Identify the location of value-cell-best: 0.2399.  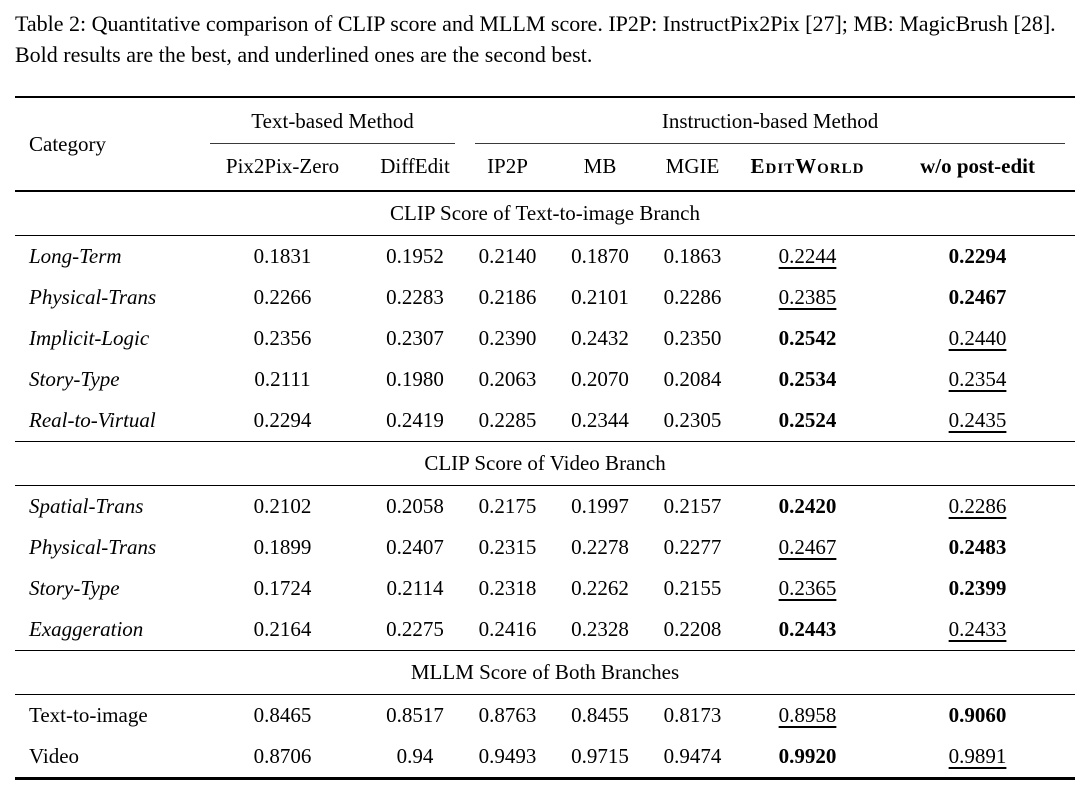
(977, 588).